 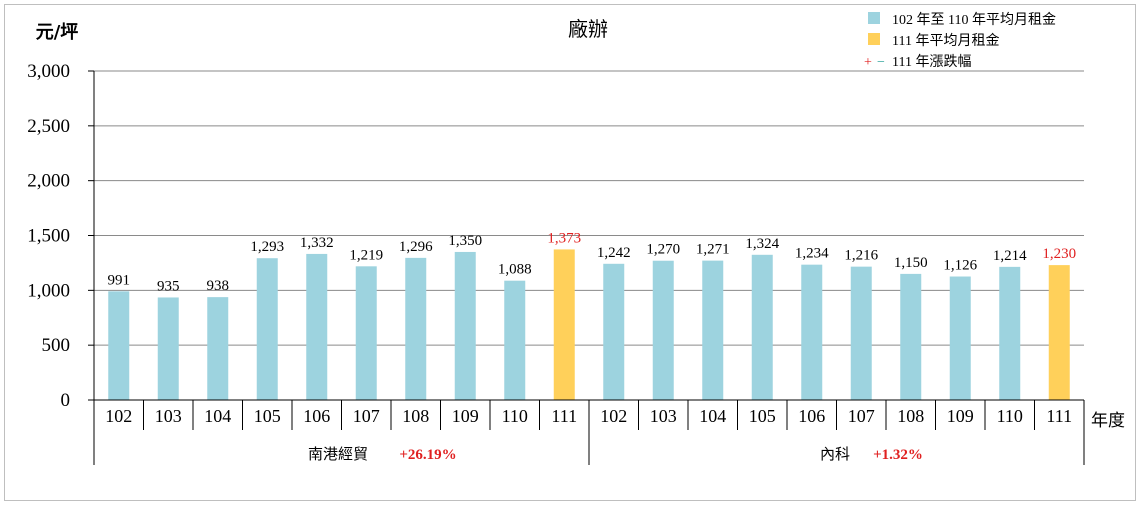 I want to click on data-label: 1,234, so click(x=812, y=254).